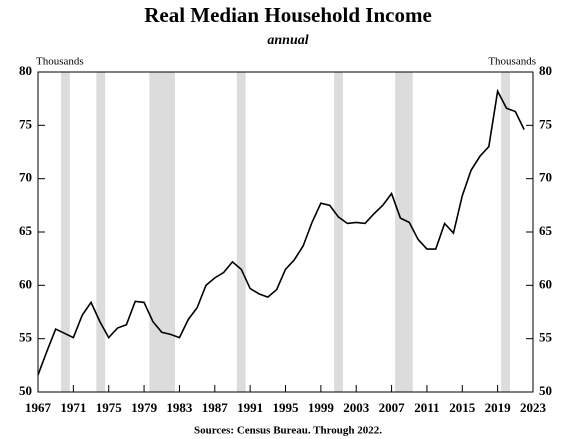  Describe the element at coordinates (288, 15) in the screenshot. I see `chart-title: Real Median Household Income` at that location.